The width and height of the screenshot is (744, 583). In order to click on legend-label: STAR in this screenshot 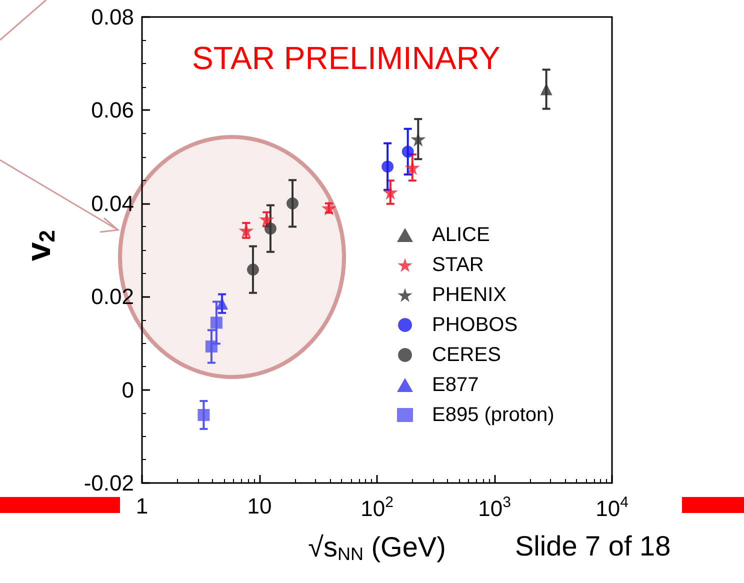, I will do `click(458, 265)`.